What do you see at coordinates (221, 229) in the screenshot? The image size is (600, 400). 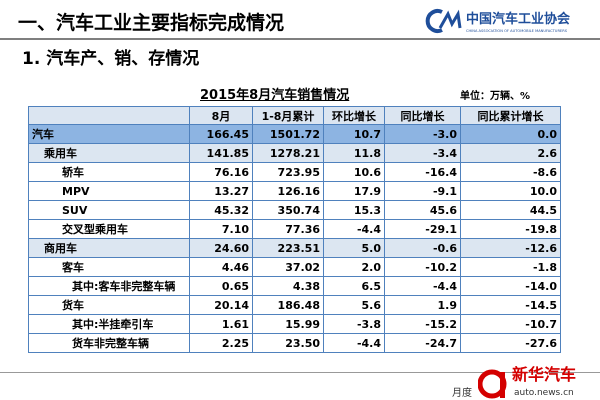 I see `cell-value: 7.10` at bounding box center [221, 229].